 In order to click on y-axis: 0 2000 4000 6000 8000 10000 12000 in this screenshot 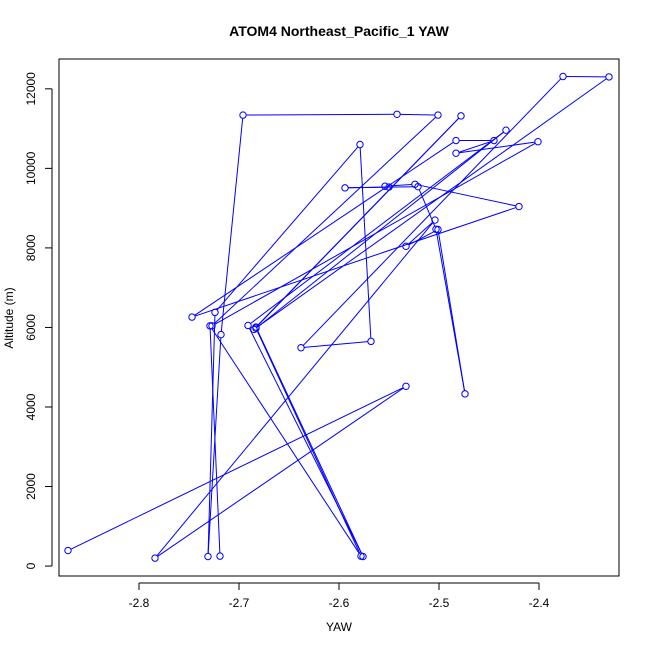, I will do `click(38, 320)`.